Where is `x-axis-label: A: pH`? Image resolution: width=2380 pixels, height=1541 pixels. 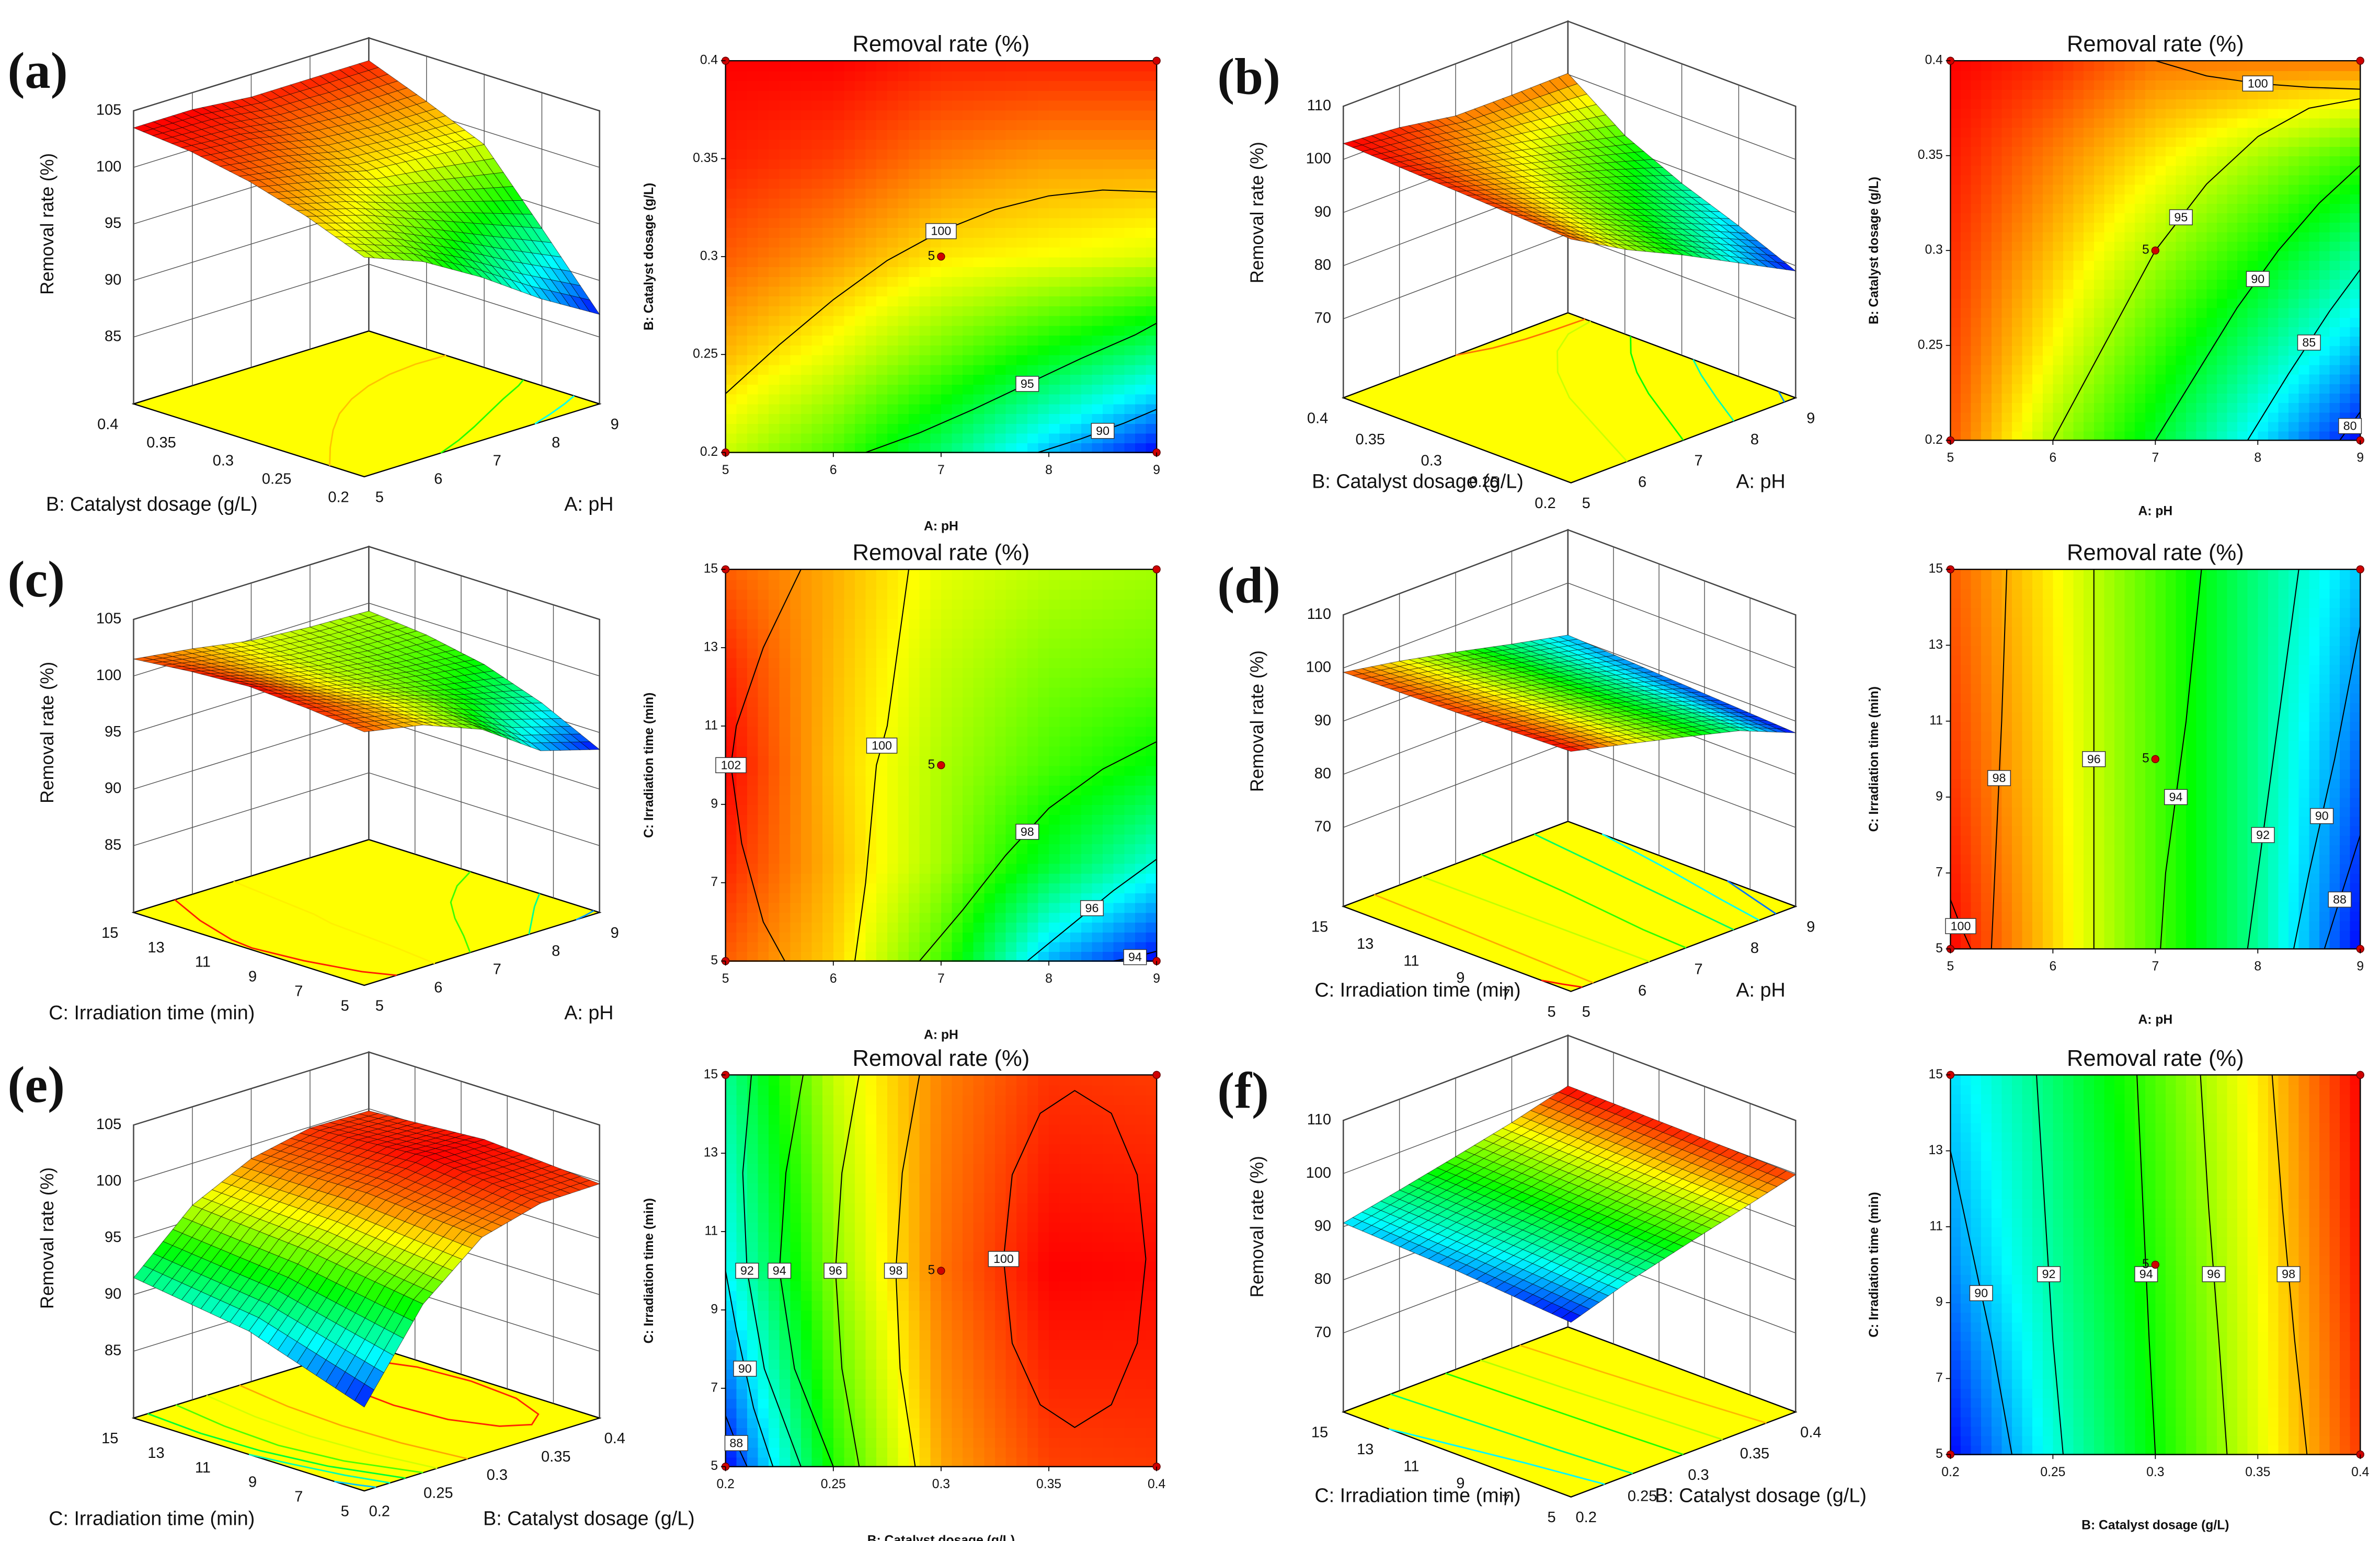
x-axis-label: A: pH is located at coordinates (941, 526).